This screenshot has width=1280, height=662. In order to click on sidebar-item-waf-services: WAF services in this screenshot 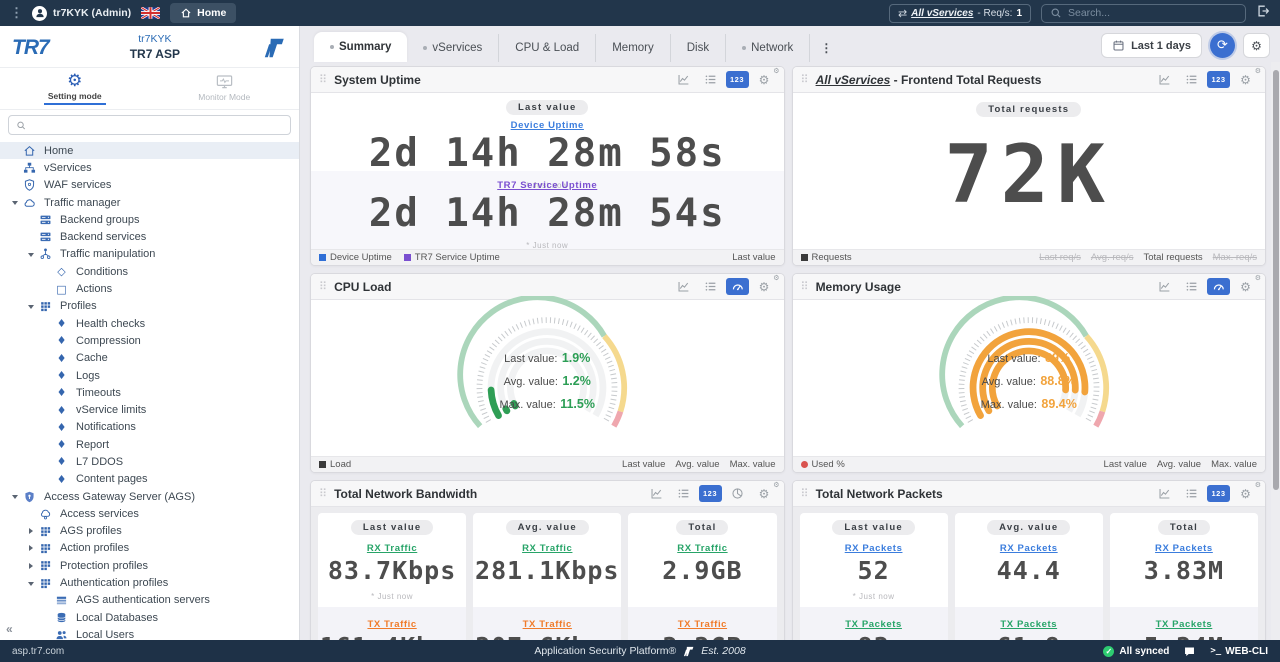, I will do `click(149, 185)`.